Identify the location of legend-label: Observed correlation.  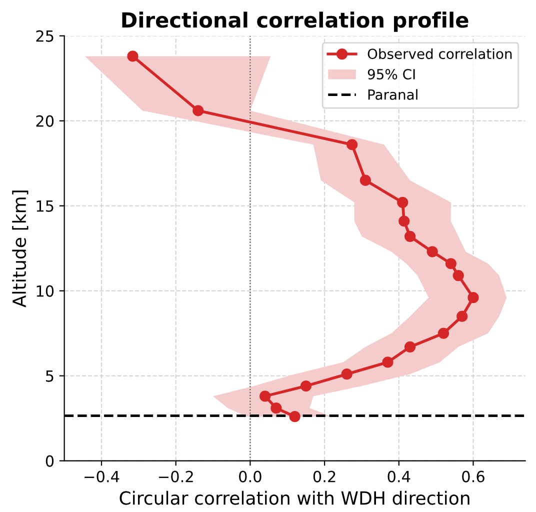
(440, 54).